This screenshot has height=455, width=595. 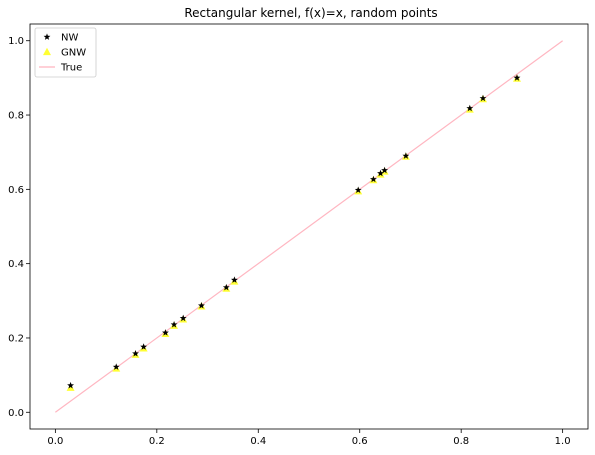 I want to click on x-tick-label: 0.4, so click(x=258, y=441).